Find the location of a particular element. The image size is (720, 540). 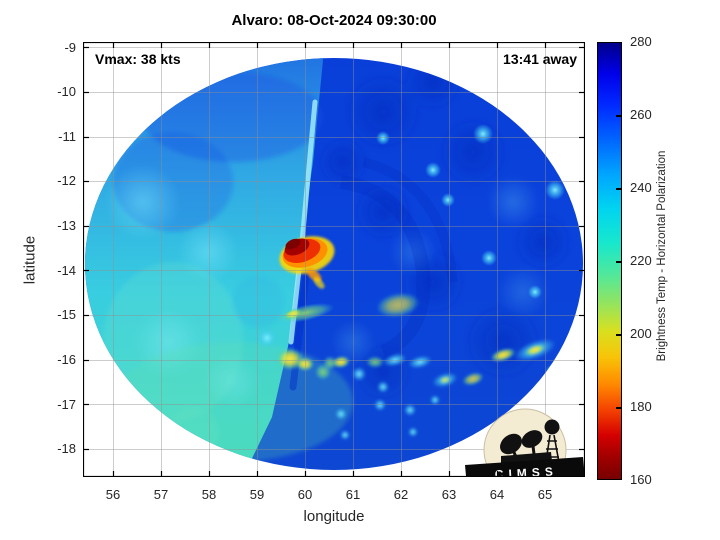

y-tick: -17 is located at coordinates (66, 404).